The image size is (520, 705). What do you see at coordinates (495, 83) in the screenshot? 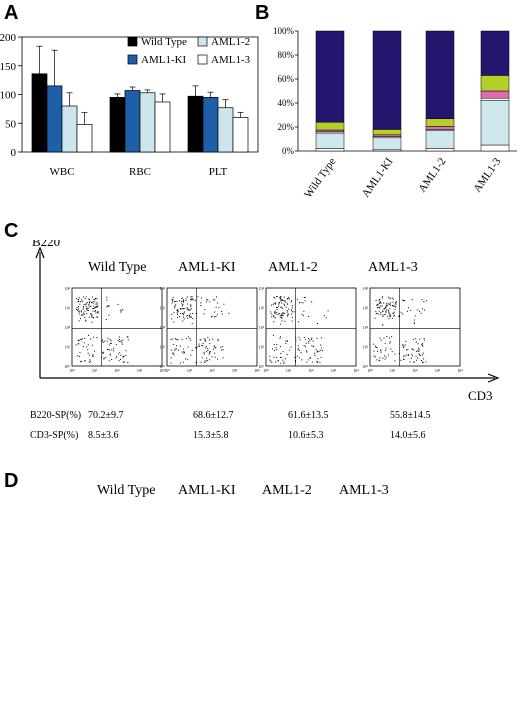
I see `stacked-segment` at bounding box center [495, 83].